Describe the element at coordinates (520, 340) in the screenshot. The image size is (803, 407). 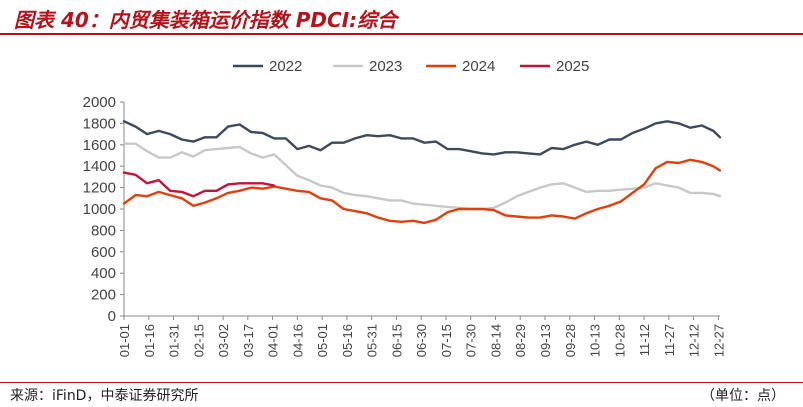
I see `x-tick-label: 08-29` at that location.